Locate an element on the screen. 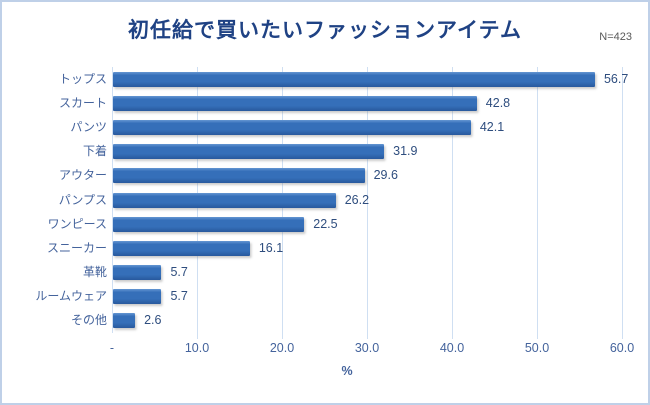 Image resolution: width=650 pixels, height=405 pixels. x-axis-title: % is located at coordinates (347, 371).